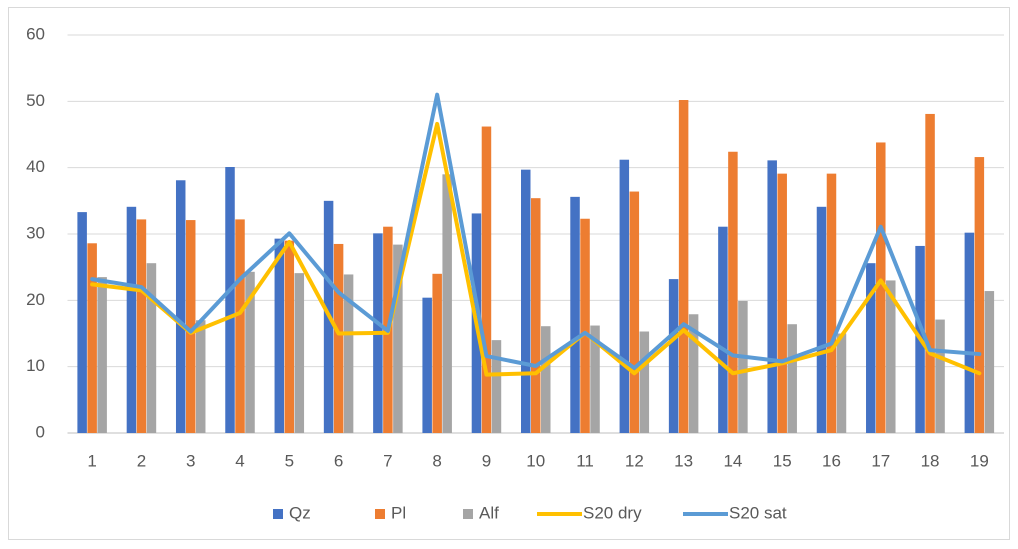 The image size is (1018, 549). What do you see at coordinates (634, 460) in the screenshot?
I see `x-tick-label: 12` at bounding box center [634, 460].